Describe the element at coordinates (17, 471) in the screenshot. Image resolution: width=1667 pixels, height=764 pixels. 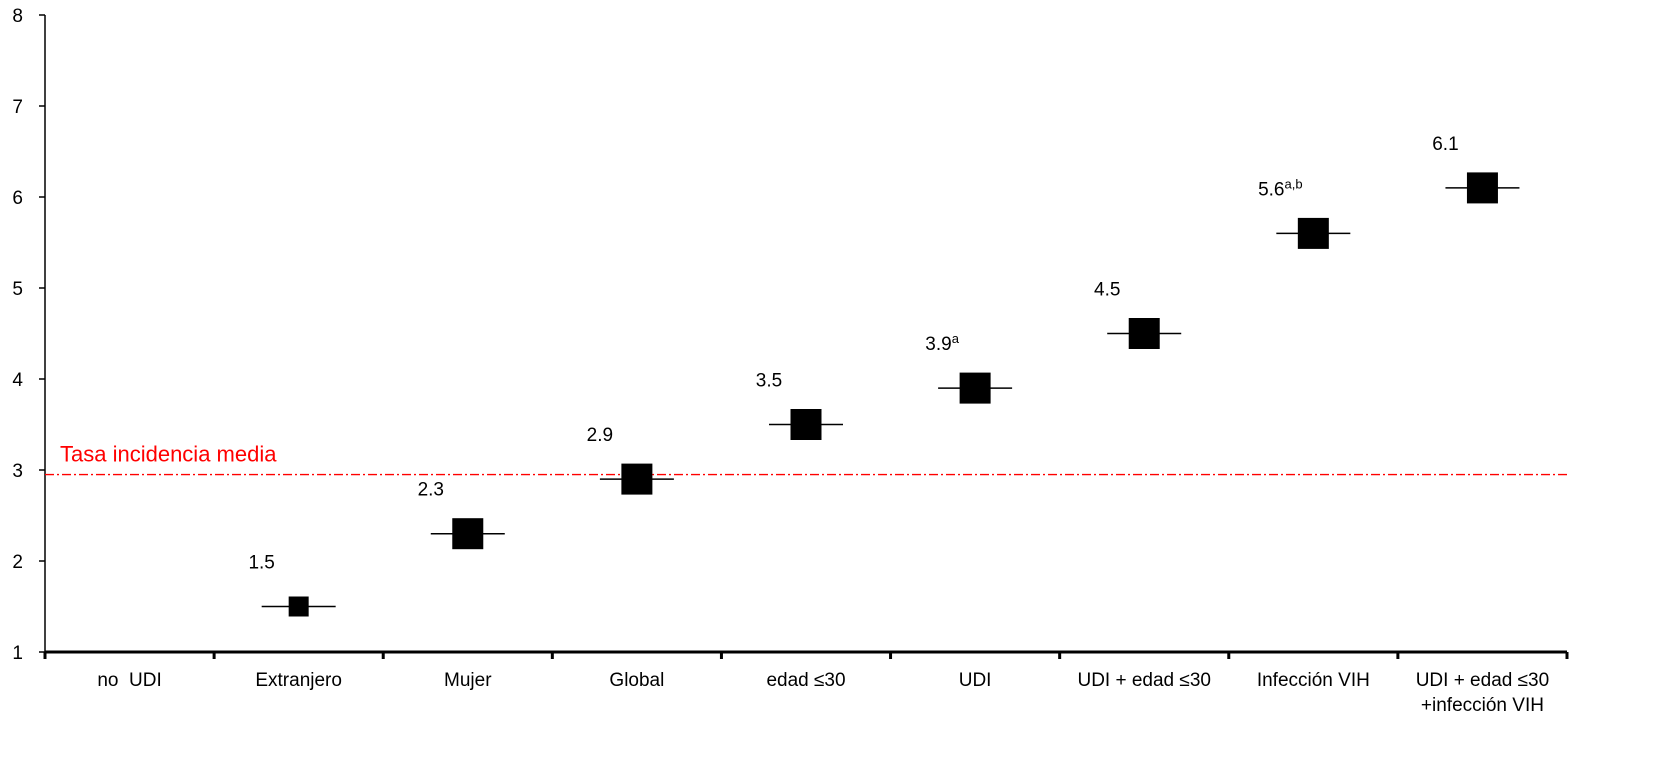
I see `y-tick-label: 3` at that location.